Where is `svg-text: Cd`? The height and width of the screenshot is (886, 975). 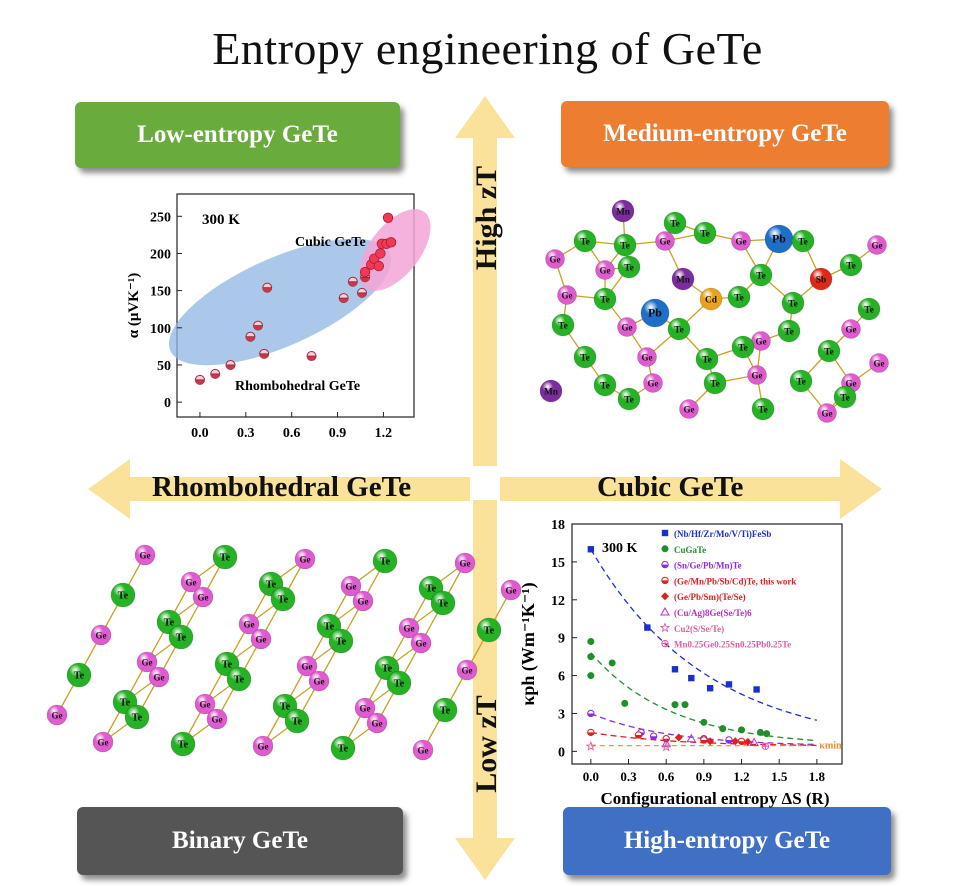 svg-text: Cd is located at coordinates (711, 301).